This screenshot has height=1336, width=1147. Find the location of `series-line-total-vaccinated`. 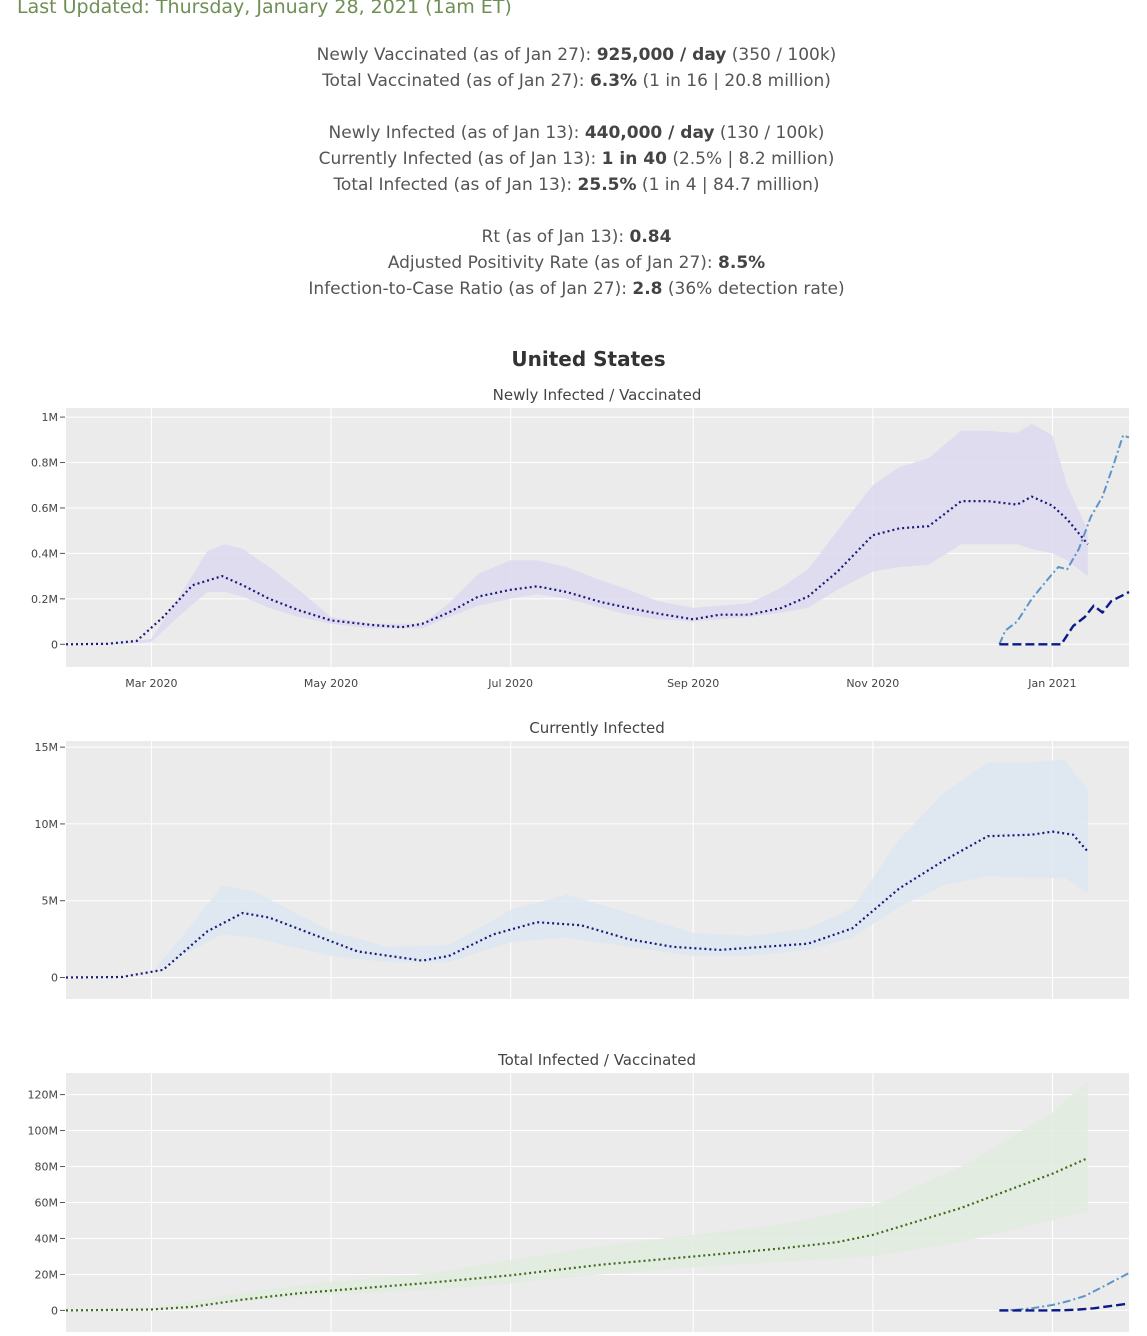

series-line-total-vaccinated is located at coordinates (1064, 1292).